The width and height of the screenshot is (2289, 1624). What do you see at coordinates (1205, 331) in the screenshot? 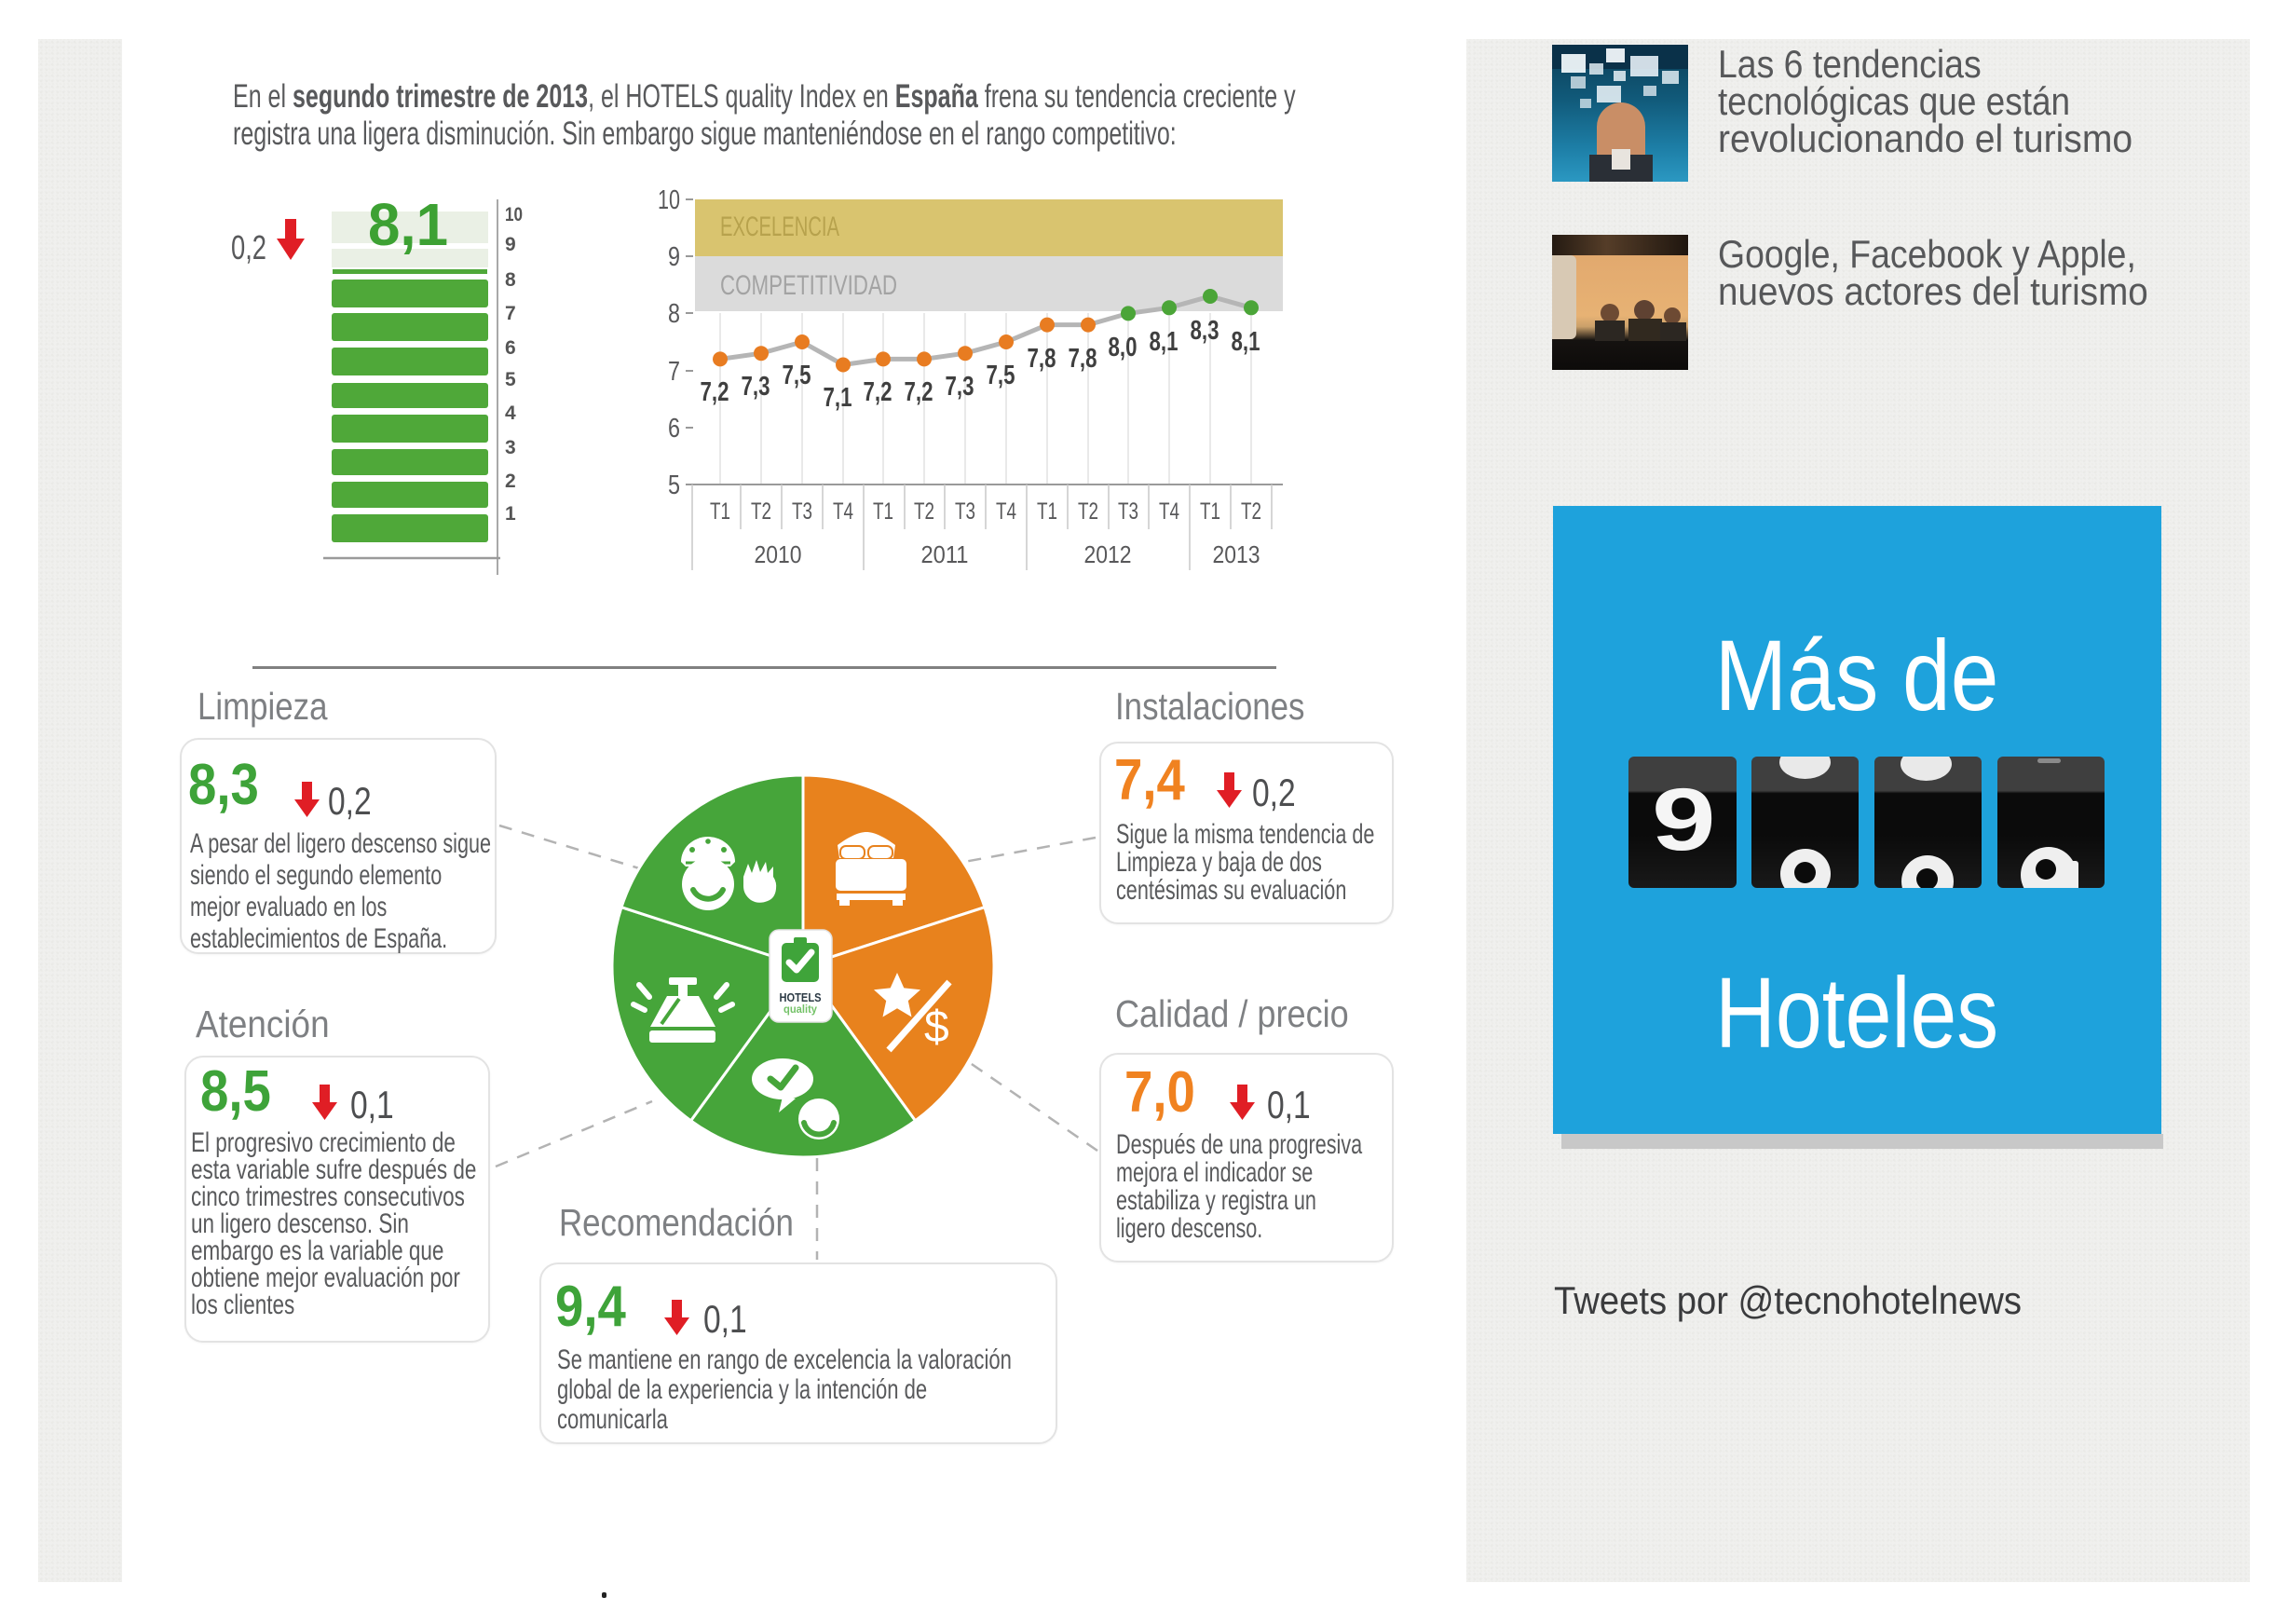
I see `svg-text: 8,3` at bounding box center [1205, 331].